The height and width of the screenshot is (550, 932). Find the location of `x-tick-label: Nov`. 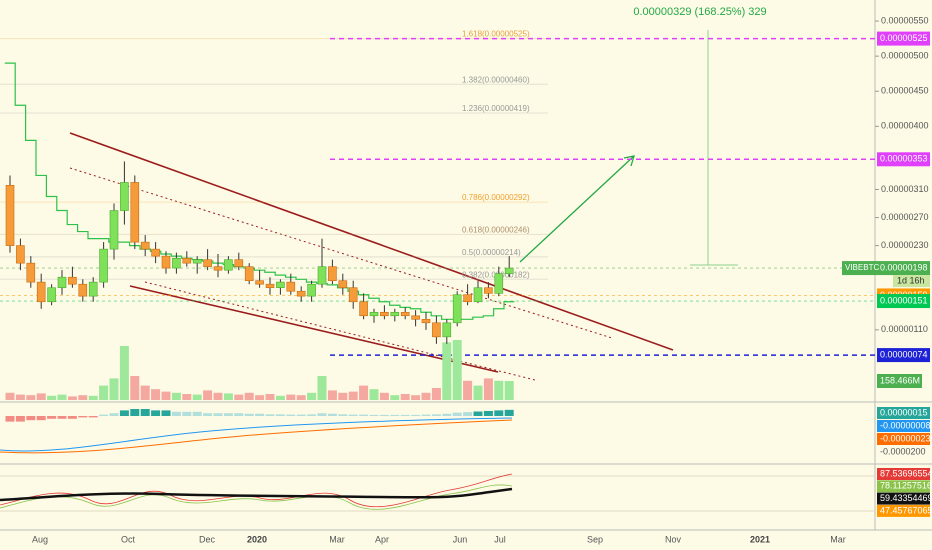

x-tick-label: Nov is located at coordinates (673, 539).